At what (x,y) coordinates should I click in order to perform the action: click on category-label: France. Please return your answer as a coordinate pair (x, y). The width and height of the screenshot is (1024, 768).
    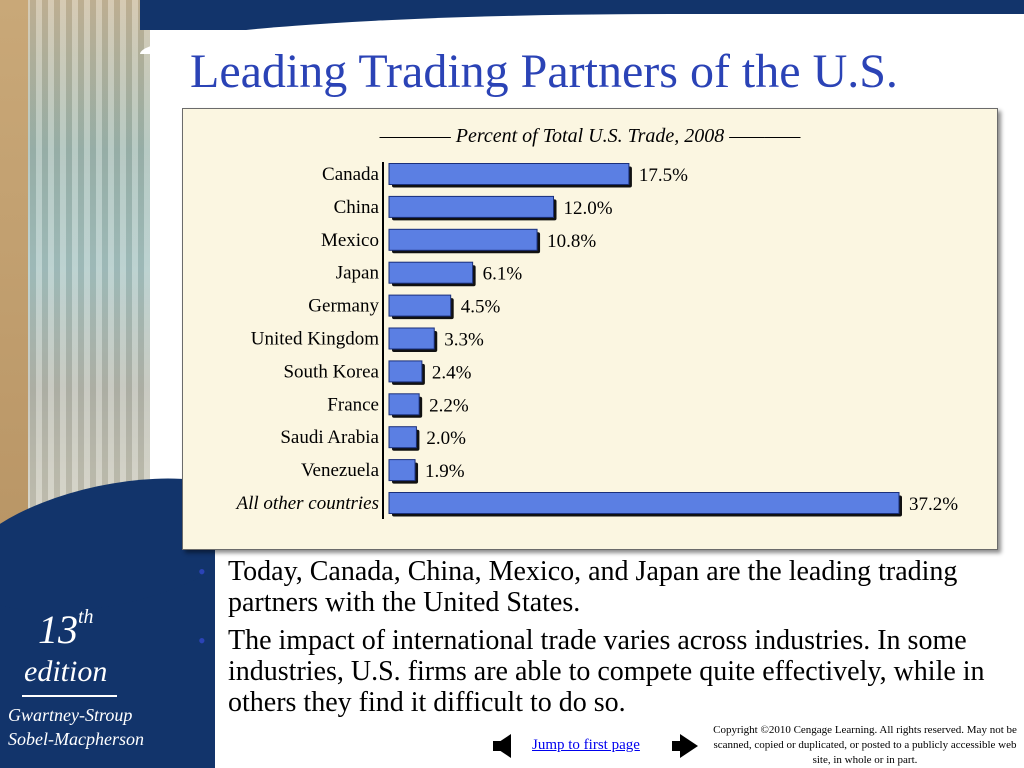
    Looking at the image, I should click on (353, 404).